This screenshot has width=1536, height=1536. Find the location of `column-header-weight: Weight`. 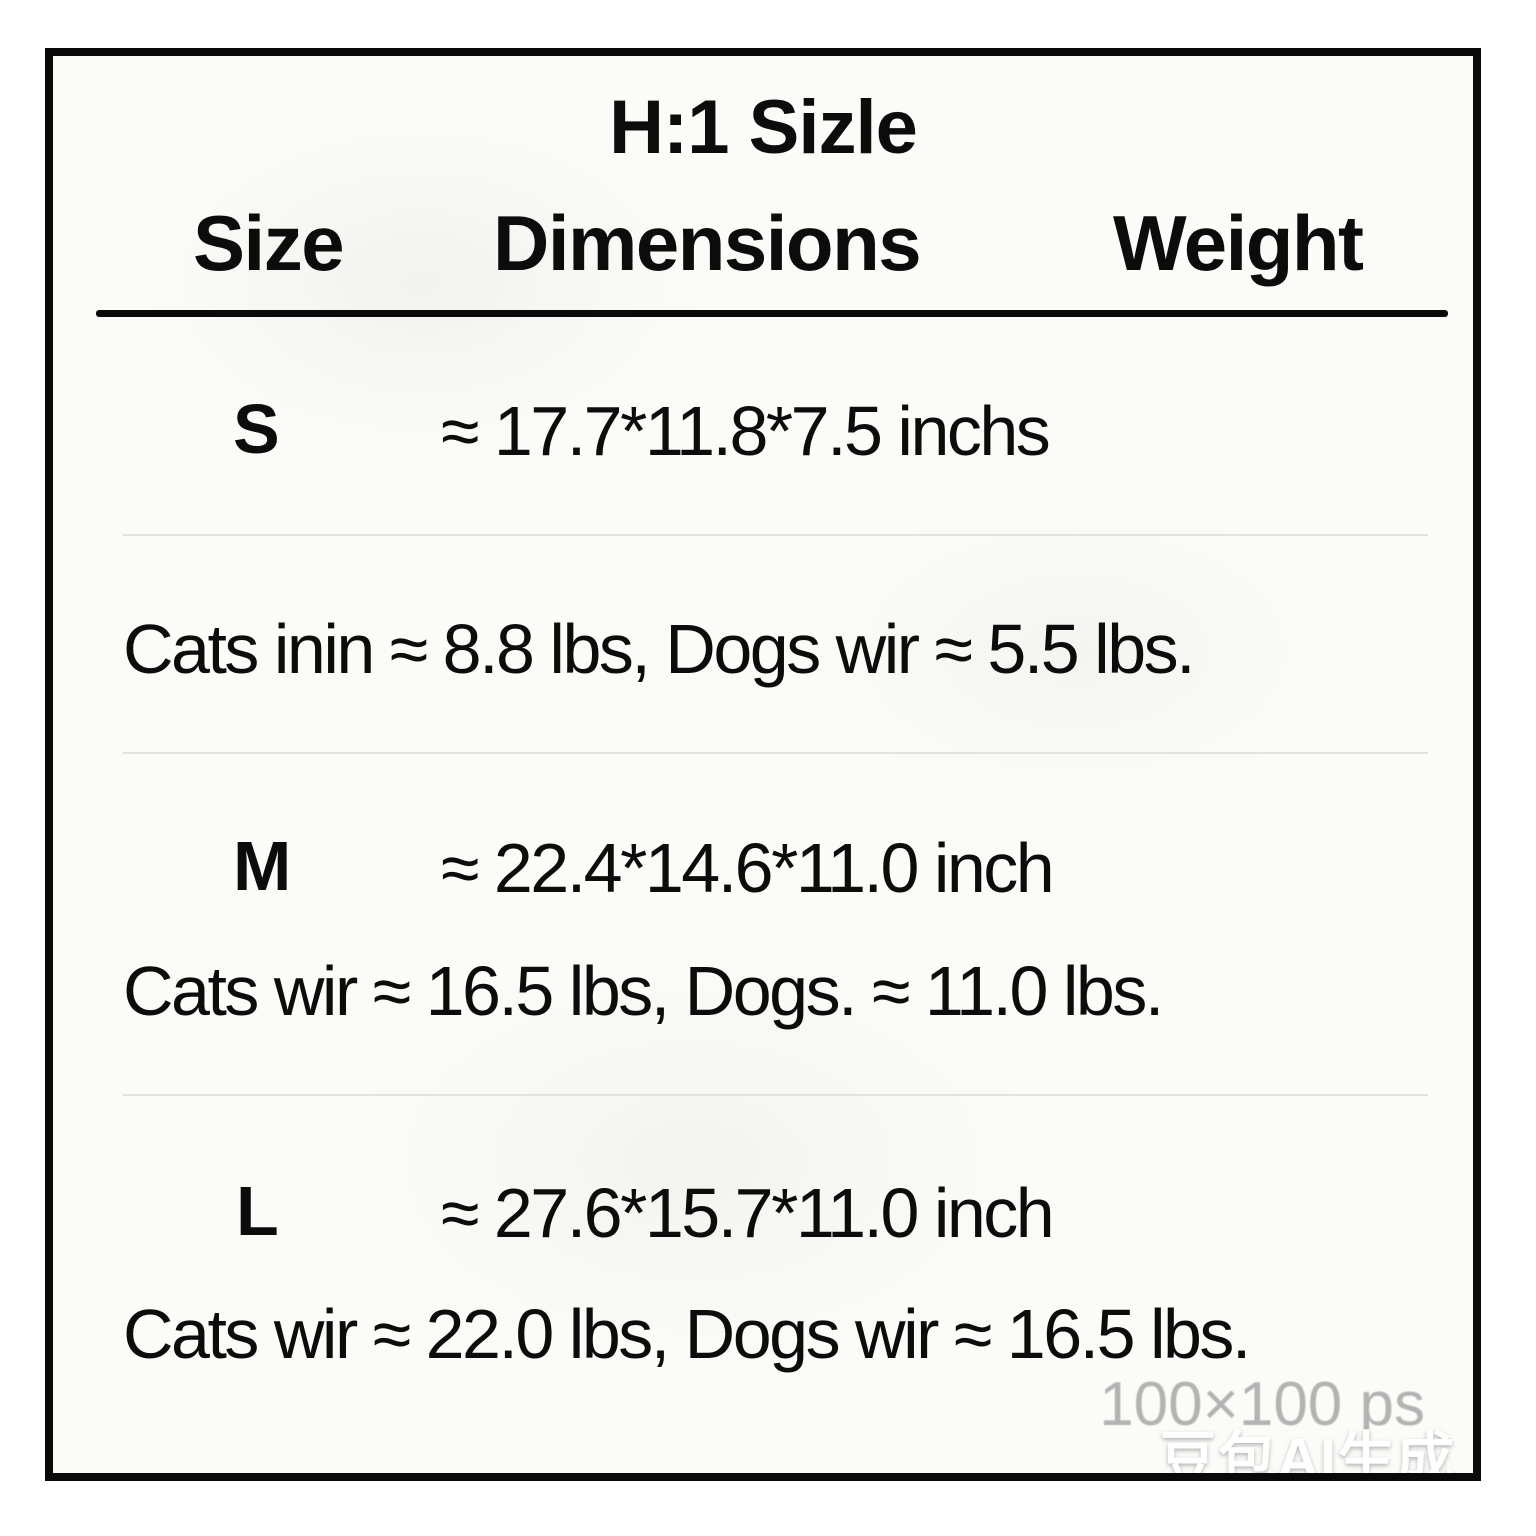

column-header-weight: Weight is located at coordinates (1238, 243).